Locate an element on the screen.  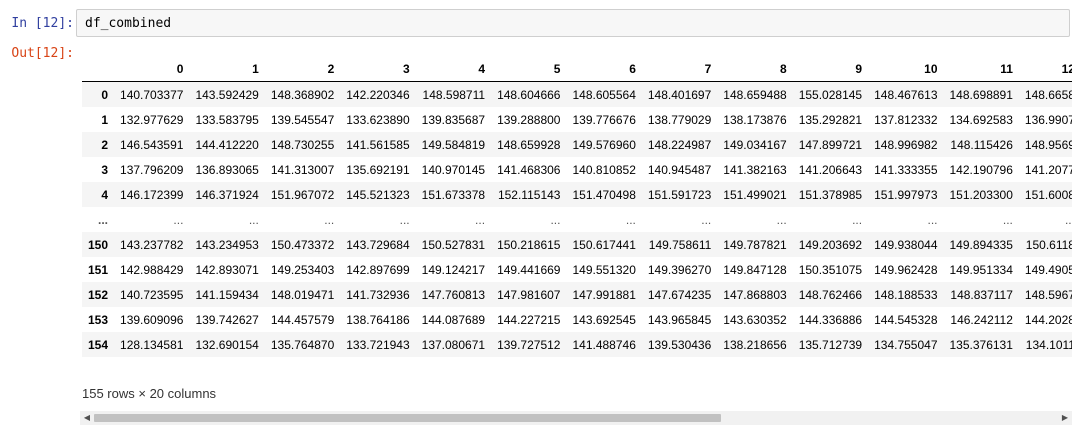
table-cell: 150.351075 is located at coordinates (830, 269).